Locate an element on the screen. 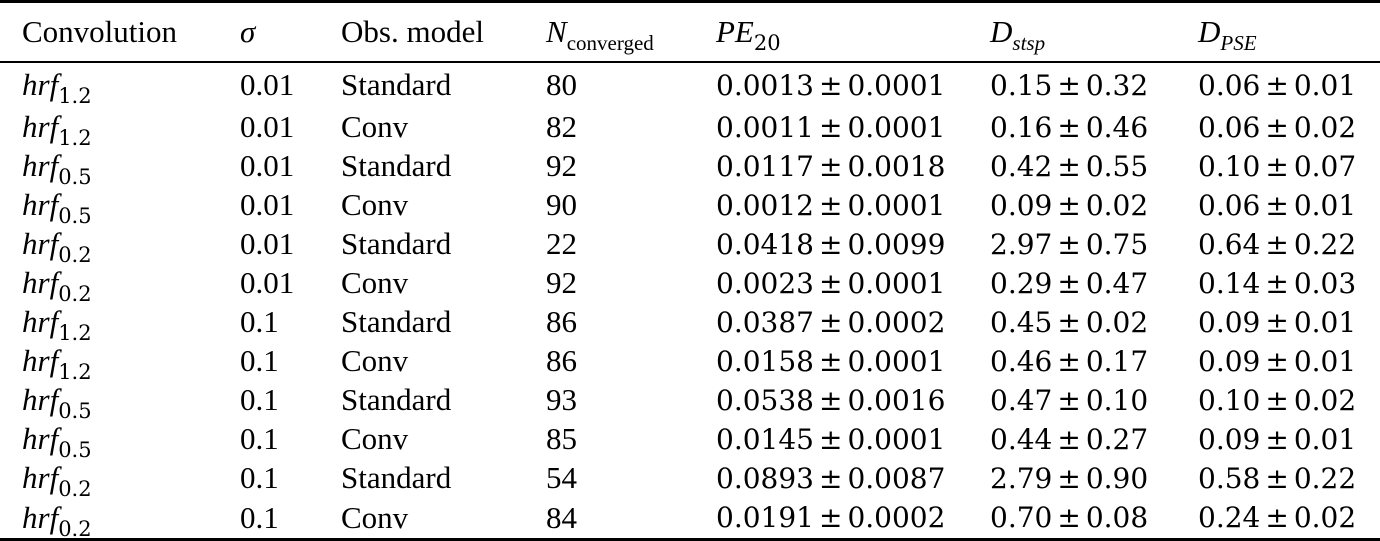 This screenshot has height=541, width=1380. cell-d-stsp: 0.15 ±0.32 is located at coordinates (1072, 85).